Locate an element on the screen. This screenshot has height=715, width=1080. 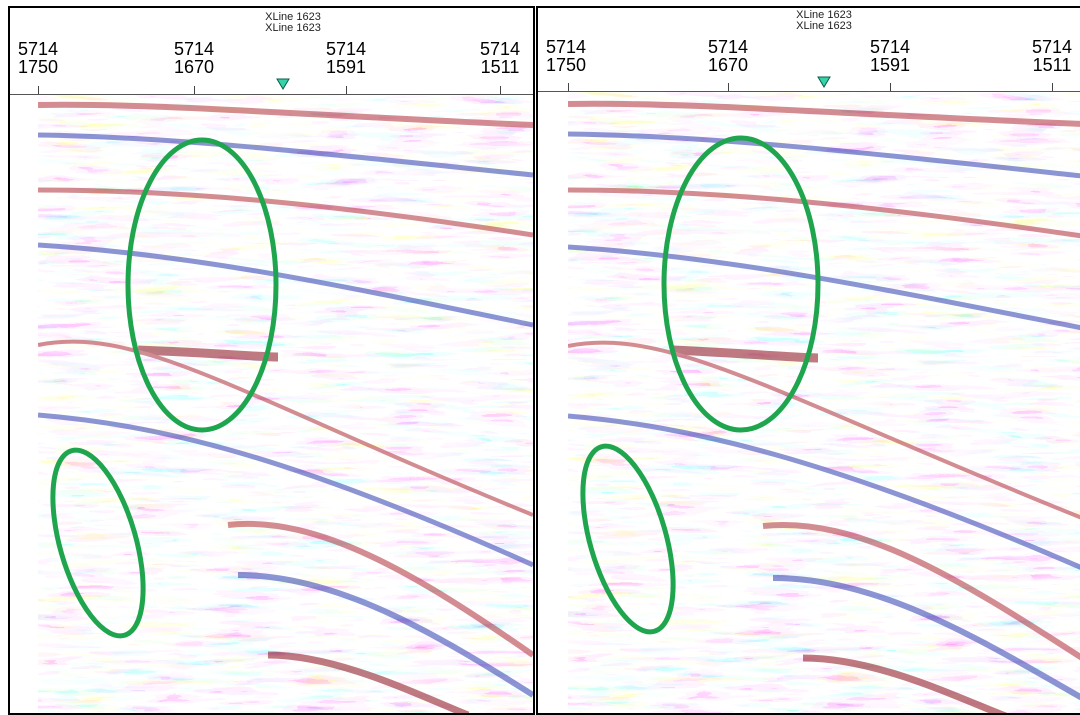
annotation-layer is located at coordinates (164, 388).